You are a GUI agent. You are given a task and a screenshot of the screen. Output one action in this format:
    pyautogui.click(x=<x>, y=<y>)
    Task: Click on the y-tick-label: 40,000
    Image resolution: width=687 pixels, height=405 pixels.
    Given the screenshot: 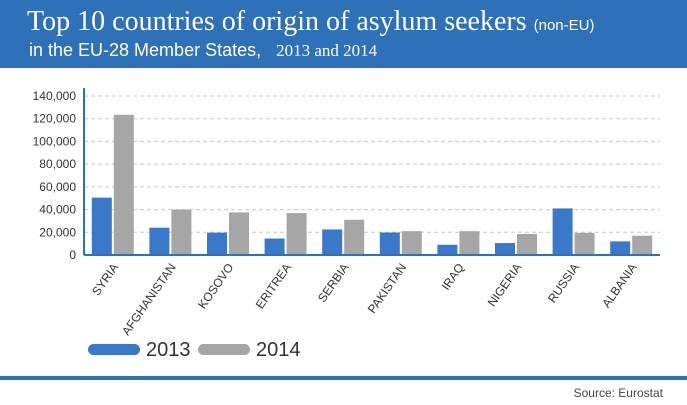 What is the action you would take?
    pyautogui.click(x=57, y=210)
    